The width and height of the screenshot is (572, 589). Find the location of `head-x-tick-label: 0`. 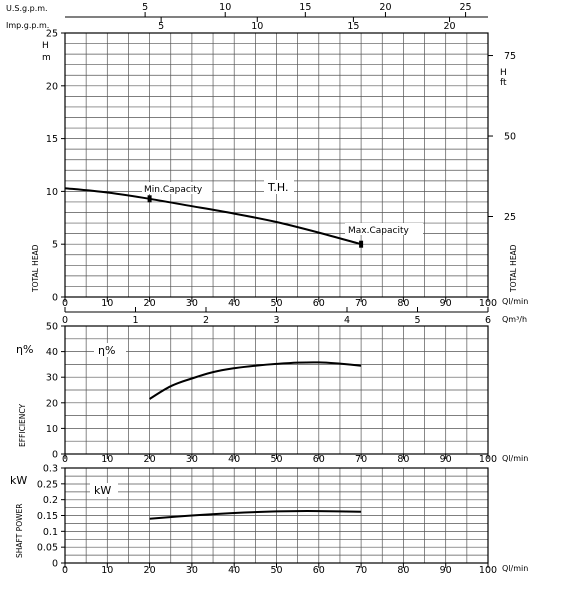

head-x-tick-label: 0 is located at coordinates (65, 303).